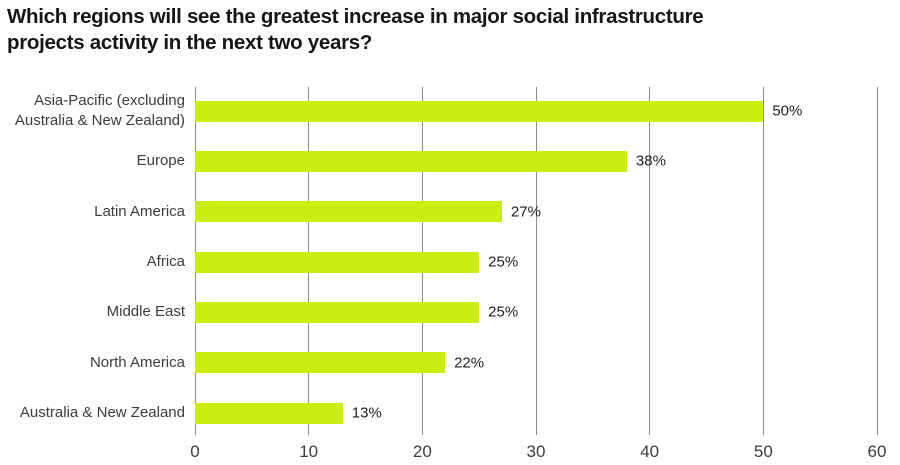  Describe the element at coordinates (366, 413) in the screenshot. I see `value-label: 13%` at that location.